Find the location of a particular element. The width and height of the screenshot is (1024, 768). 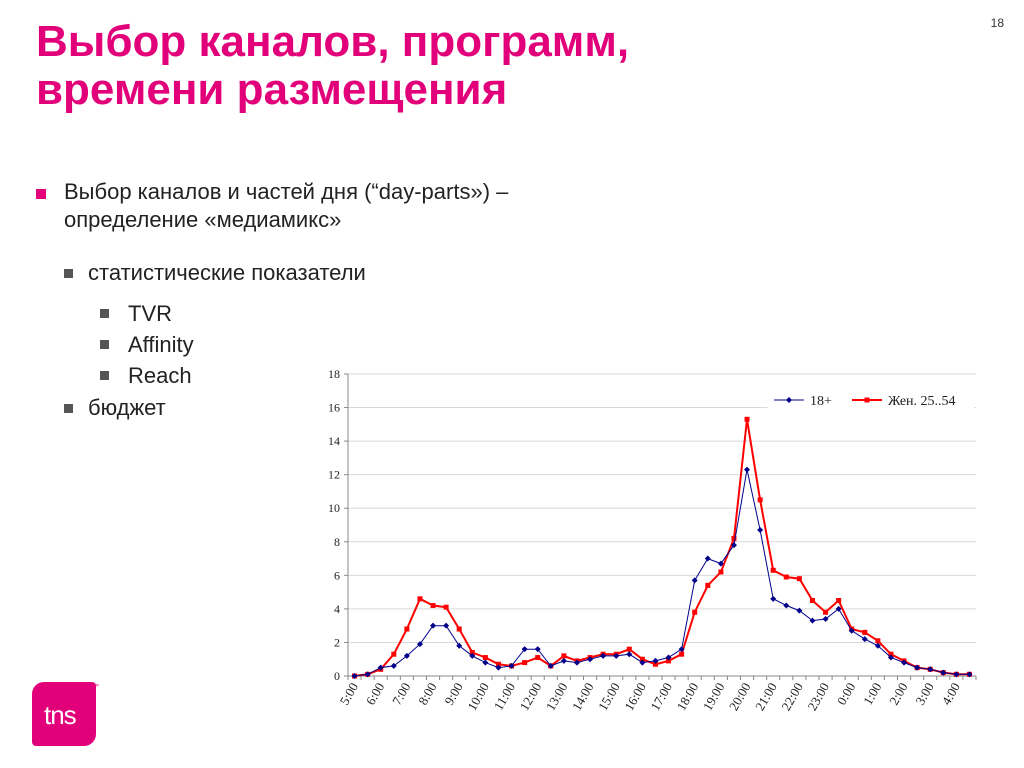

metric-label: TVR is located at coordinates (150, 313).